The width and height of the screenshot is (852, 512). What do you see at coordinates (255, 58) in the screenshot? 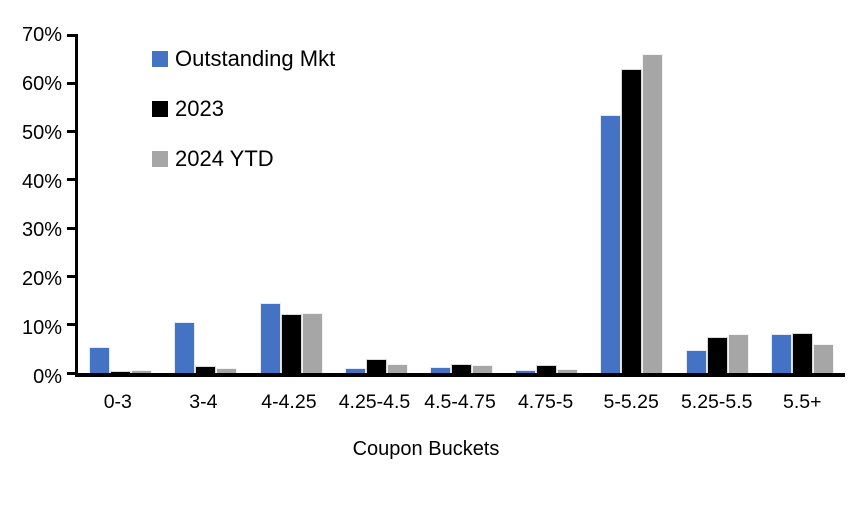
I see `legend-label: Outstanding Mkt` at bounding box center [255, 58].